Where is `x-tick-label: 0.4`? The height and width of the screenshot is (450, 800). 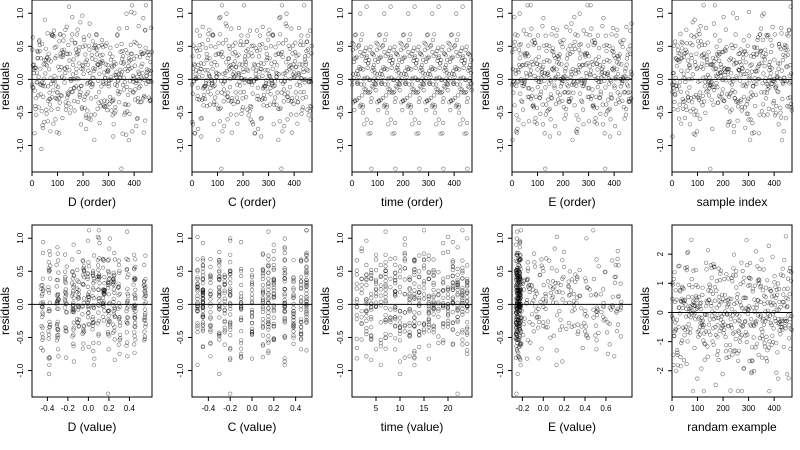 x-tick-label: 0.4 is located at coordinates (585, 408).